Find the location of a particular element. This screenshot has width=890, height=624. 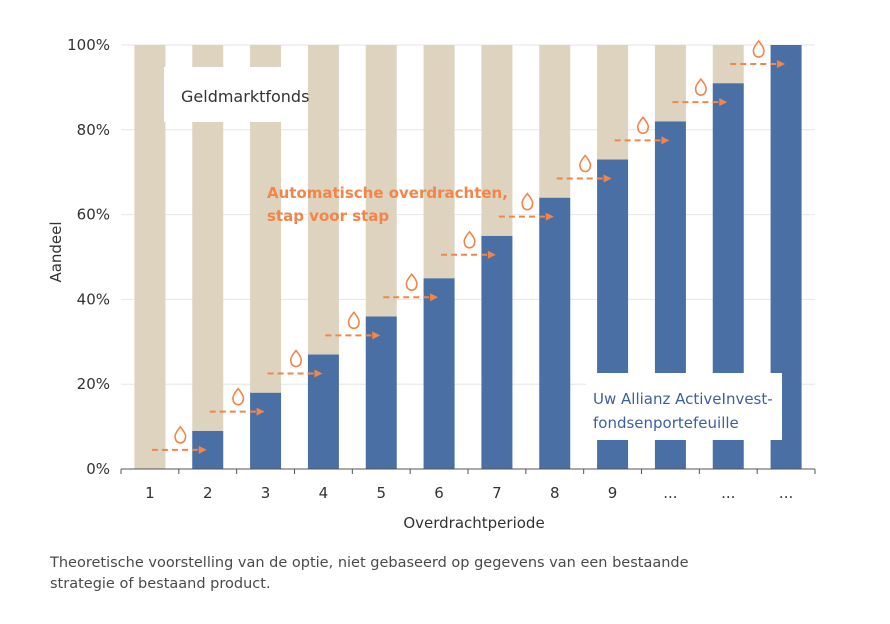

x-axis-title: Overdrachtperiode is located at coordinates (473, 523).